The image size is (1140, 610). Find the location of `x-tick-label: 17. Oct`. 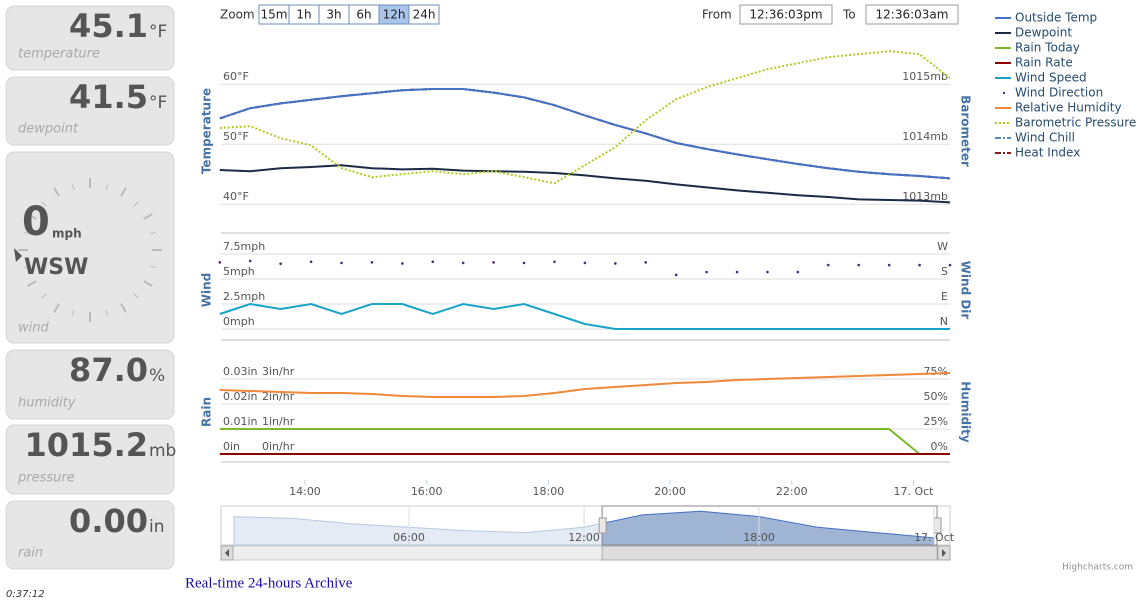

x-tick-label: 17. Oct is located at coordinates (913, 491).